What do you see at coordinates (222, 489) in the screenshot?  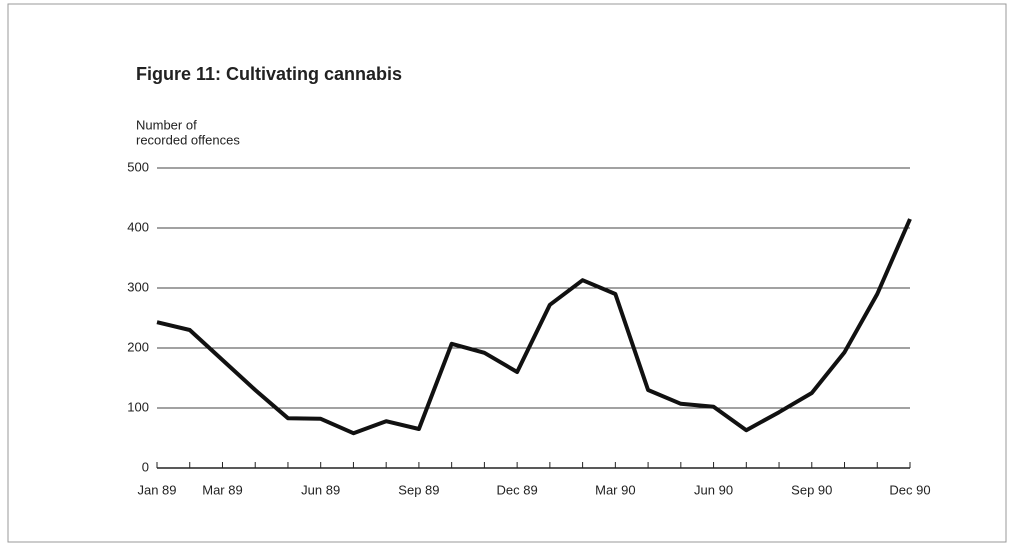 I see `x-tick-label: Mar 89` at bounding box center [222, 489].